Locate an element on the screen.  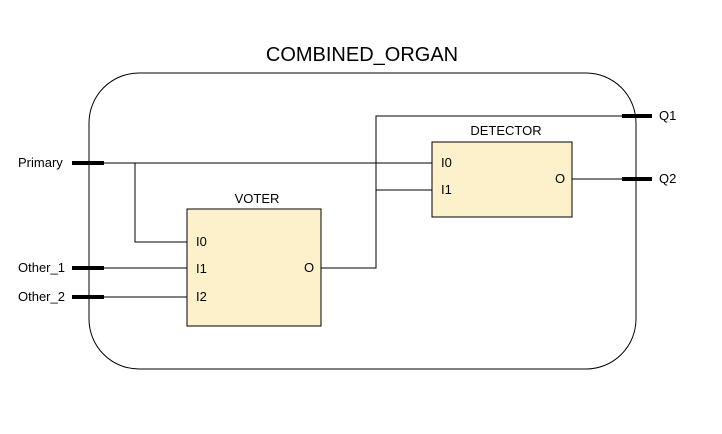
port-label-q2: Q2 is located at coordinates (667, 178).